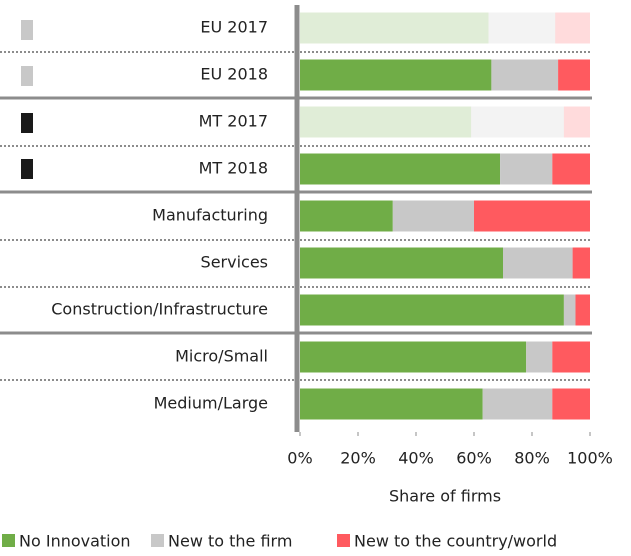 This screenshot has width=631, height=556. I want to click on y-tick-label: MT 2018, so click(233, 168).